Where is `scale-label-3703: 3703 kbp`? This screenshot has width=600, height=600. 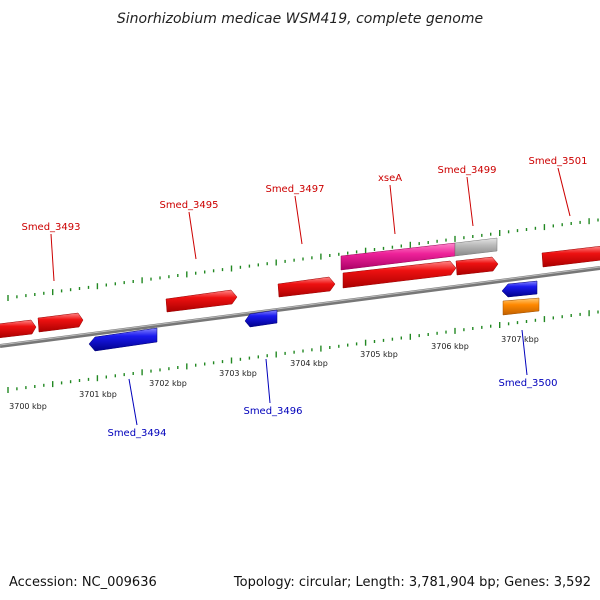 scale-label-3703: 3703 kbp is located at coordinates (238, 373).